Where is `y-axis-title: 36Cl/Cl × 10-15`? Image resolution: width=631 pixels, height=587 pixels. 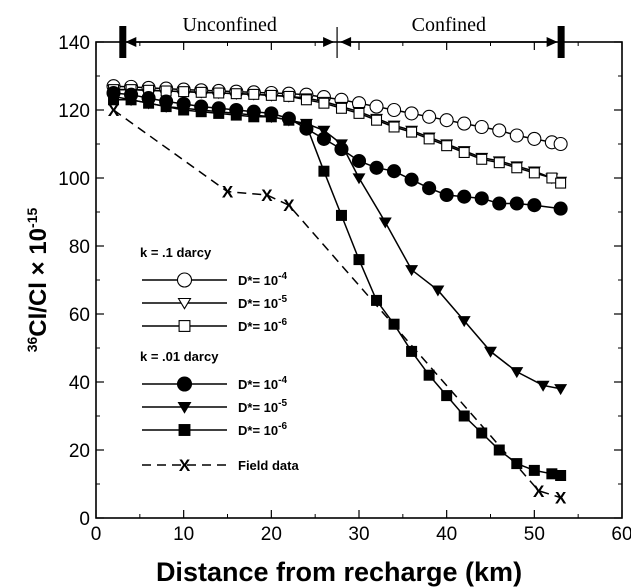 y-axis-title: 36Cl/Cl × 10-15 is located at coordinates (38, 280).